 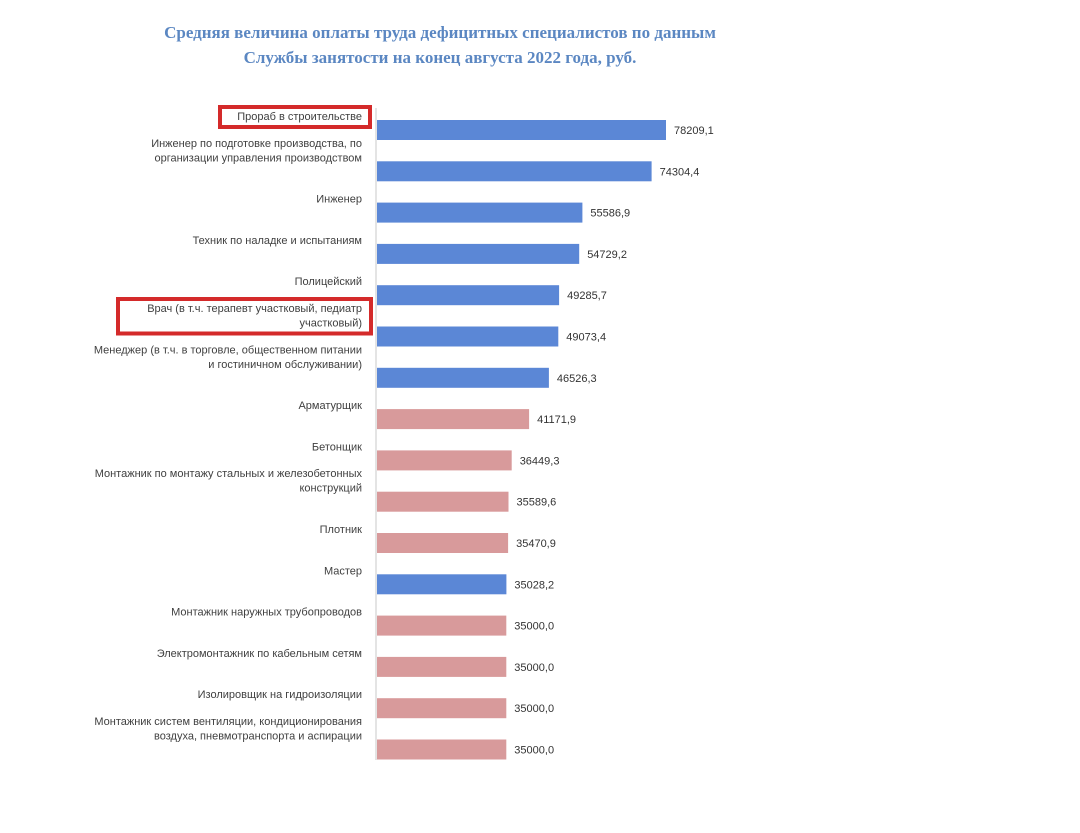 I want to click on category-label-4: Полицейский, so click(x=328, y=282).